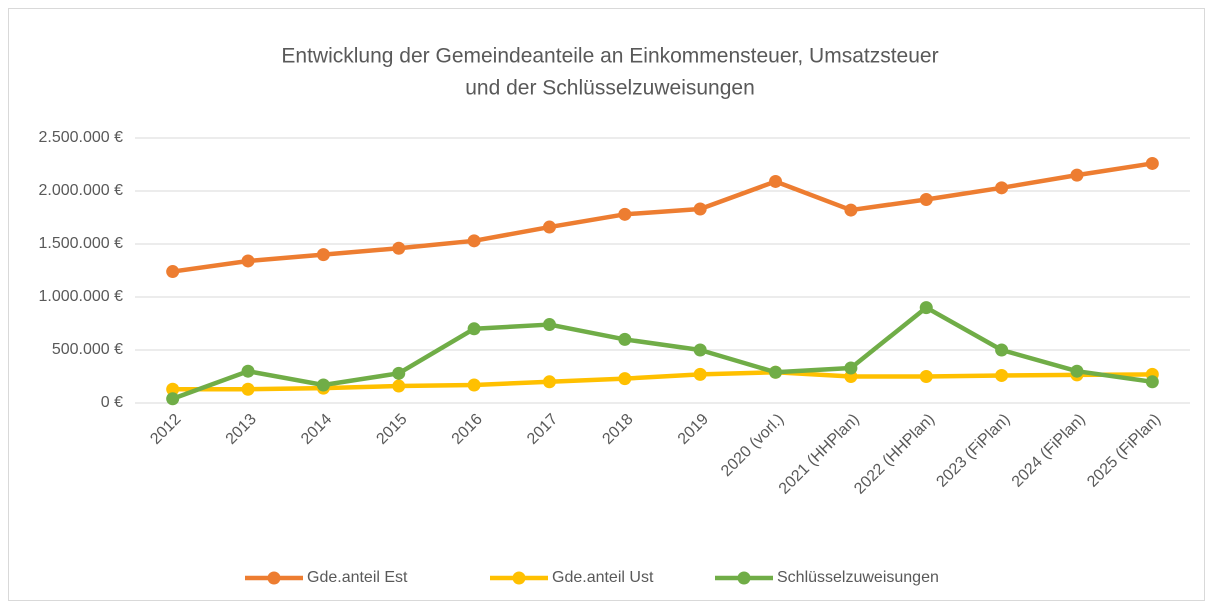  Describe the element at coordinates (87, 349) in the screenshot. I see `y-tick-label: 500.000 €` at that location.